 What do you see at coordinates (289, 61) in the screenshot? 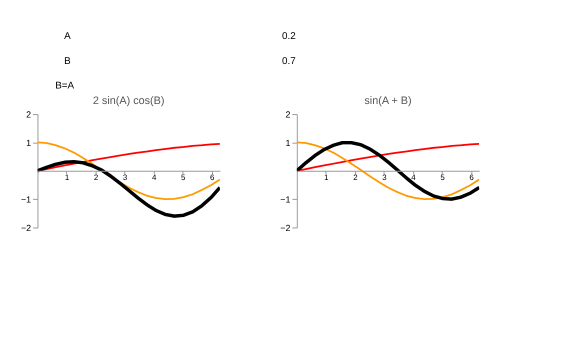
I see `text: 0.7` at bounding box center [289, 61].